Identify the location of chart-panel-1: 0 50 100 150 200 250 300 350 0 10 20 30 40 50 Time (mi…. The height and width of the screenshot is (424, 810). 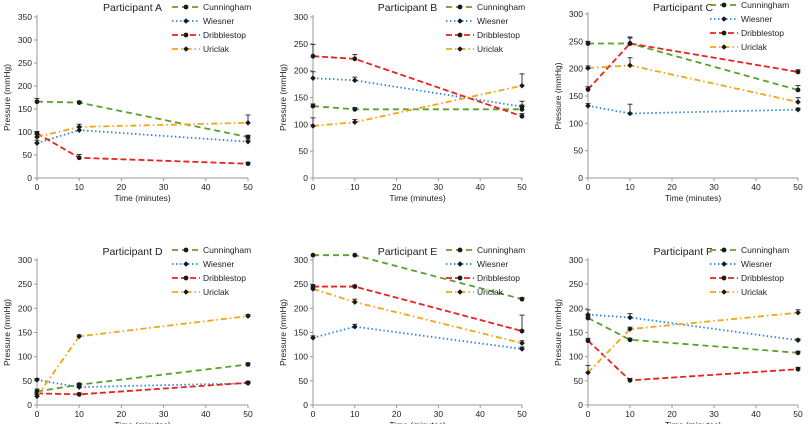
(127, 102).